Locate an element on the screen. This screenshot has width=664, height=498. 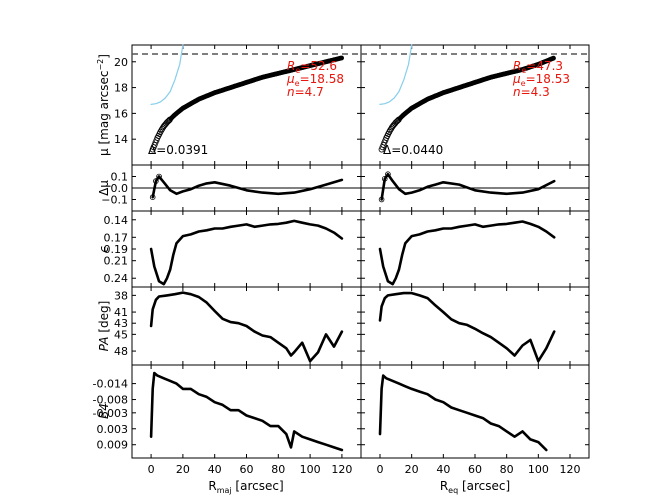
x-tick-label-left: 120 is located at coordinates (341, 469).